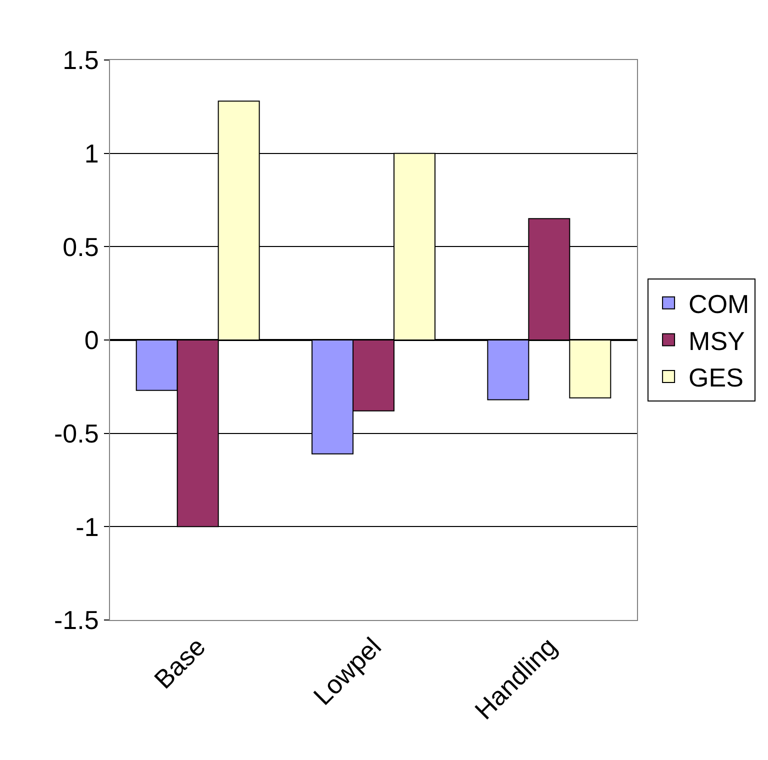  I want to click on y-tick-label: 1.5, so click(80, 60).